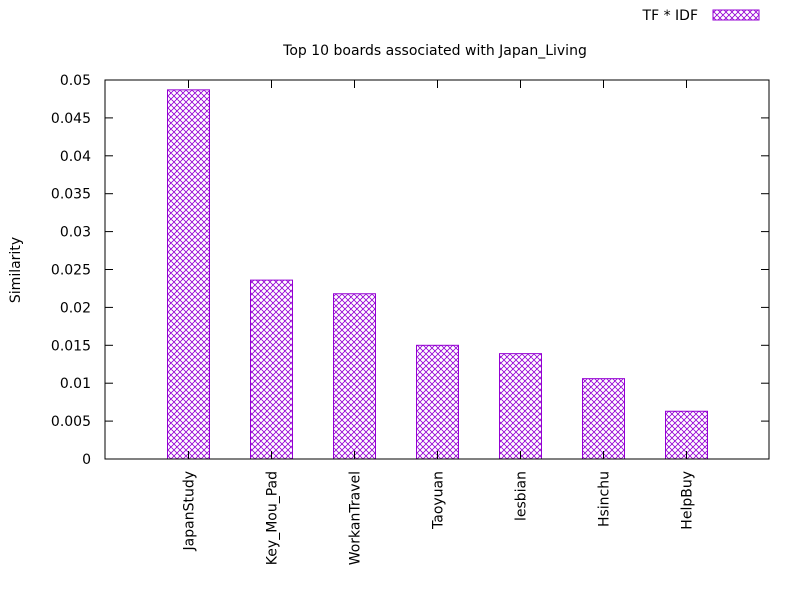  I want to click on y-tick-label: 0.015, so click(71, 346).